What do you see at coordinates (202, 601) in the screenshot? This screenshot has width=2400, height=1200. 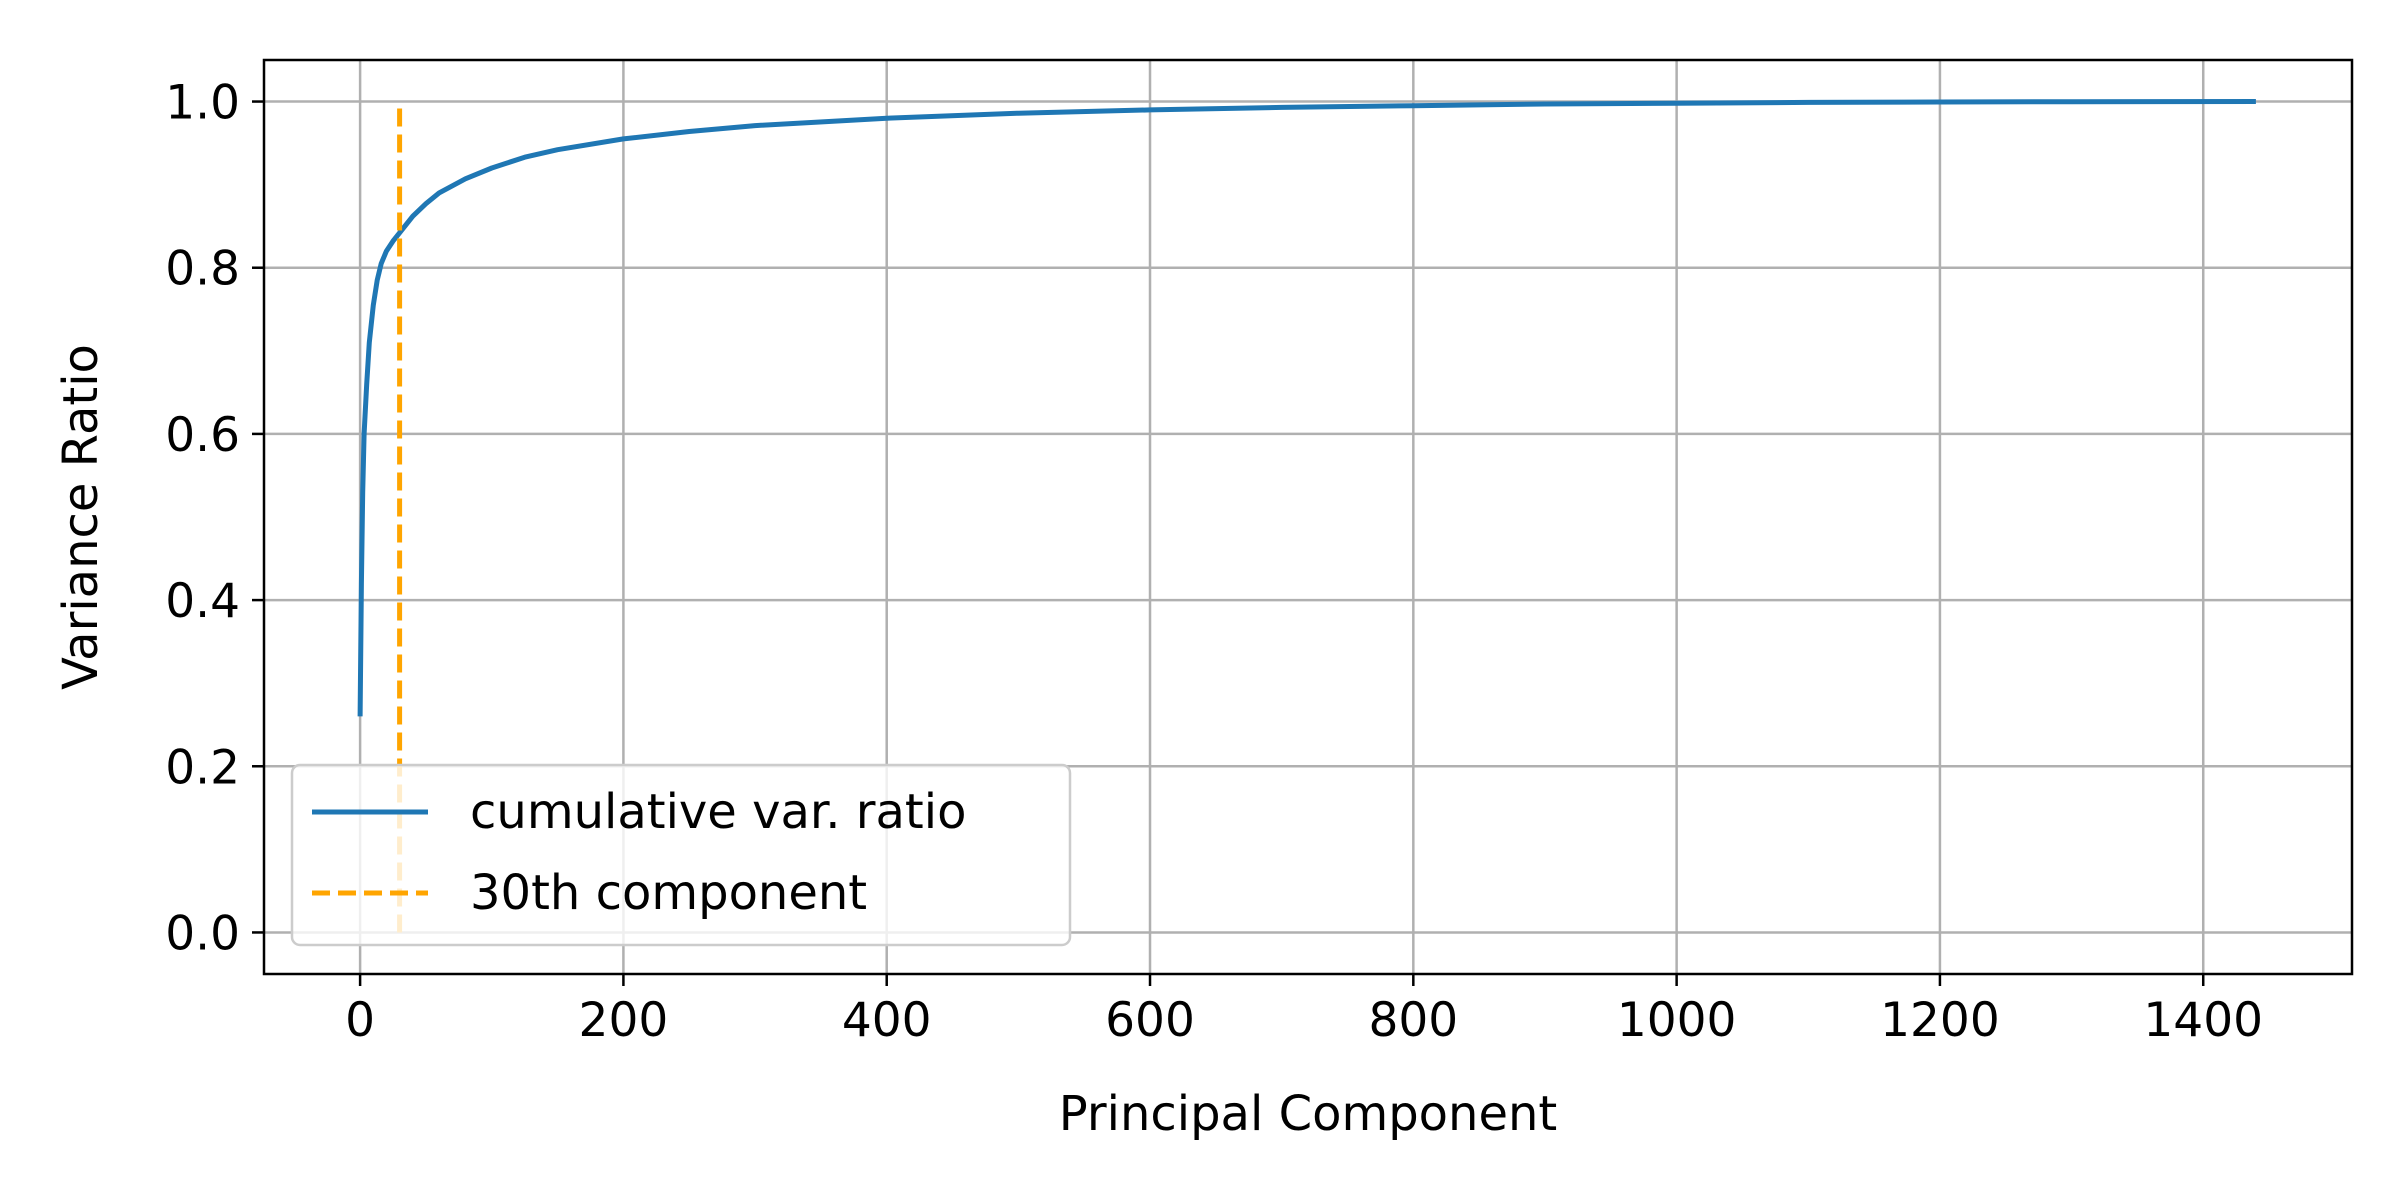 I see `y-tick-label: 0.4` at bounding box center [202, 601].